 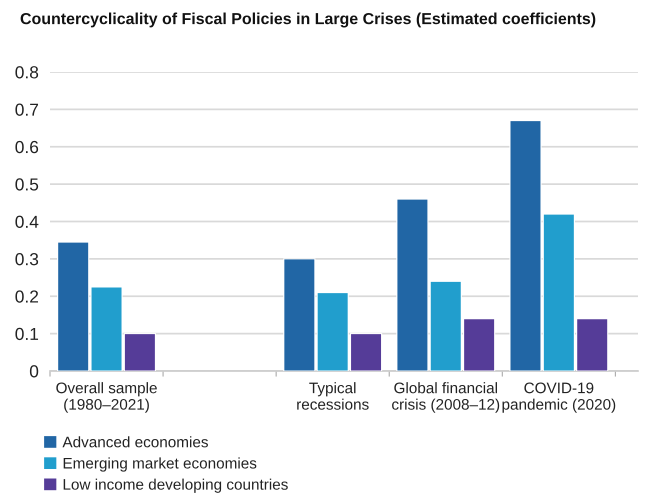 I want to click on y-tick-label: 0.8, so click(x=26, y=72).